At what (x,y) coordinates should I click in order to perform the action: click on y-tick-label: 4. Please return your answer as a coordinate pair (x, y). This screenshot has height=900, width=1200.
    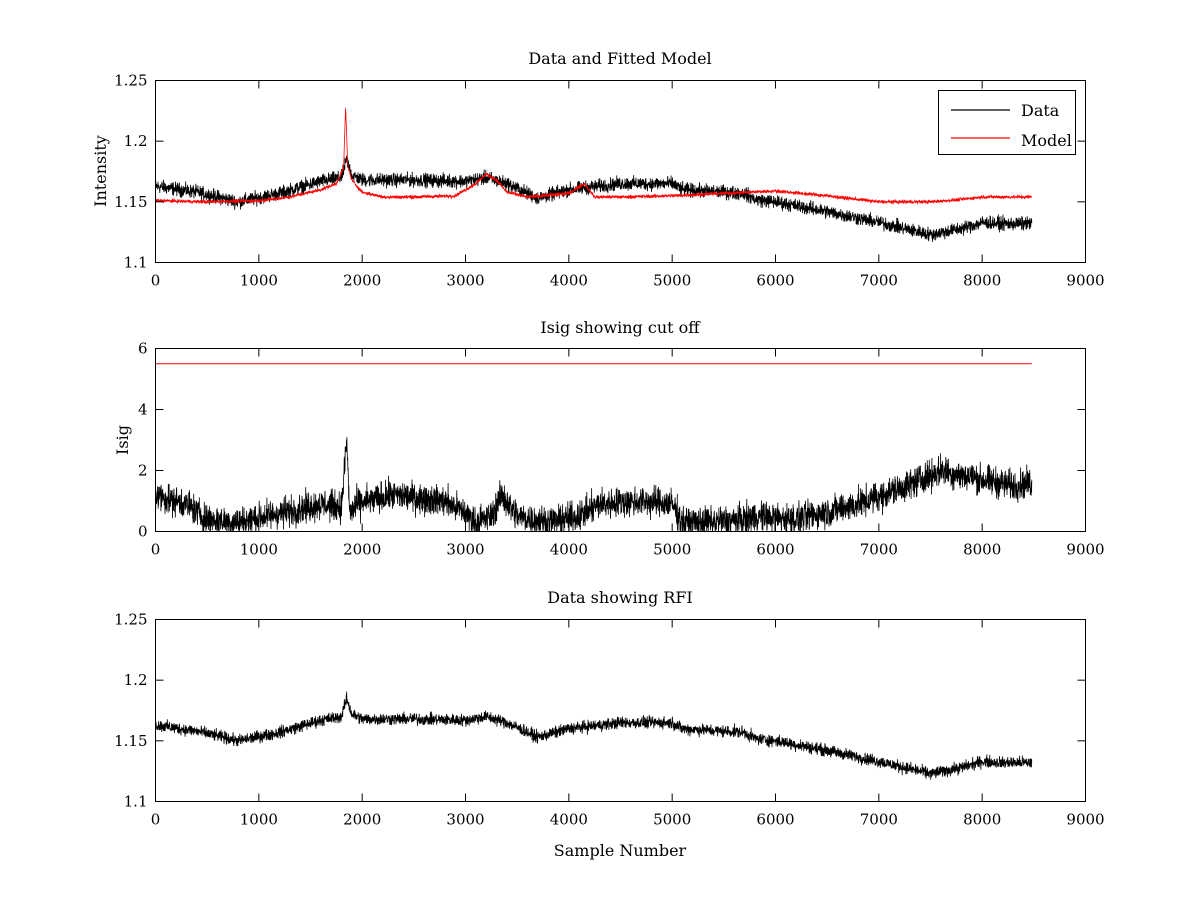
    Looking at the image, I should click on (143, 410).